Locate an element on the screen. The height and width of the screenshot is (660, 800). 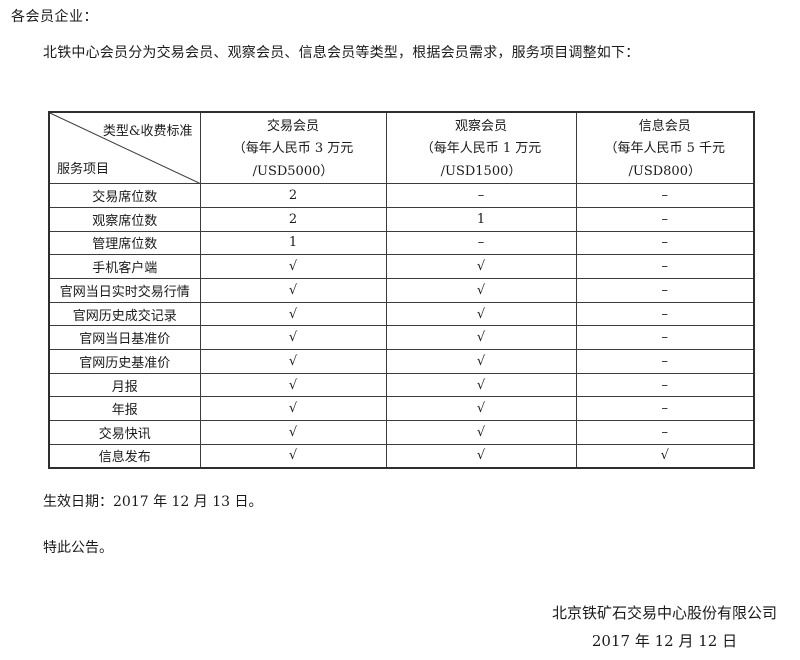
service-item-label: 交易席位数 is located at coordinates (124, 195).